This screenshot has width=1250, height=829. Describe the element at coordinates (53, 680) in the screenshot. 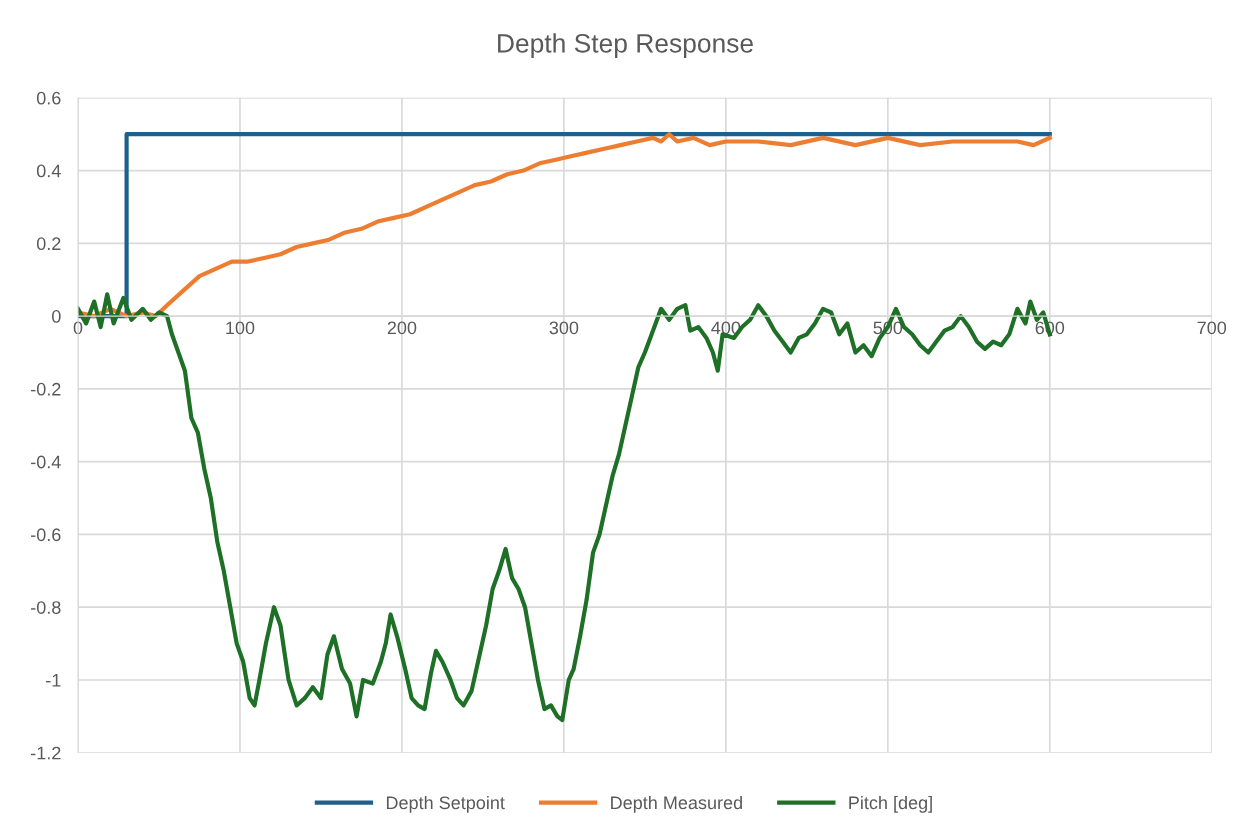

I see `y-tick-label: -1` at that location.